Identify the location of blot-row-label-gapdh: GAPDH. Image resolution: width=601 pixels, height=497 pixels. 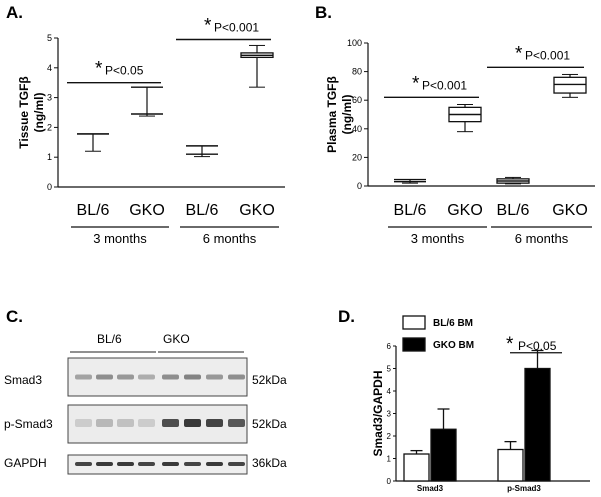
(25, 463).